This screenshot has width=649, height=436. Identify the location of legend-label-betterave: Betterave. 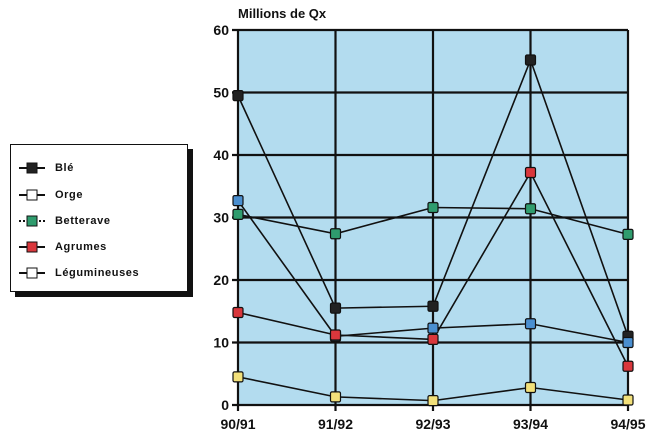
(83, 221).